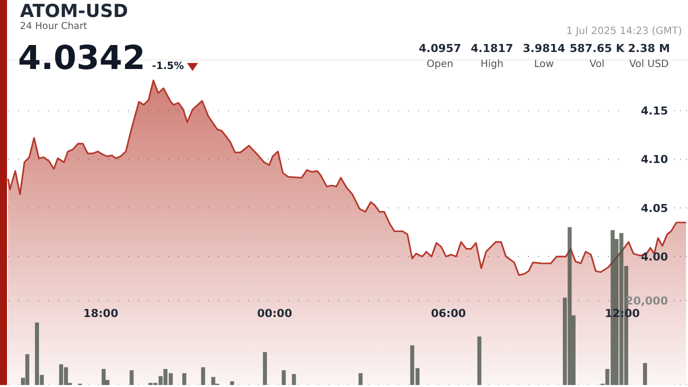  Describe the element at coordinates (74, 11) in the screenshot. I see `chart-title: ATOM-USD` at that location.